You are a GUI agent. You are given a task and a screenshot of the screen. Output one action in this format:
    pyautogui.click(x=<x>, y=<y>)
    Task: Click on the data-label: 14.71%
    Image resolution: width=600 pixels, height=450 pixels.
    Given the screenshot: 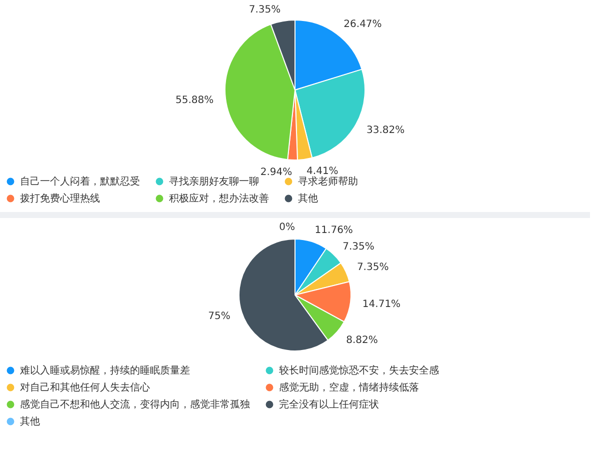 What is the action you would take?
    pyautogui.click(x=381, y=304)
    